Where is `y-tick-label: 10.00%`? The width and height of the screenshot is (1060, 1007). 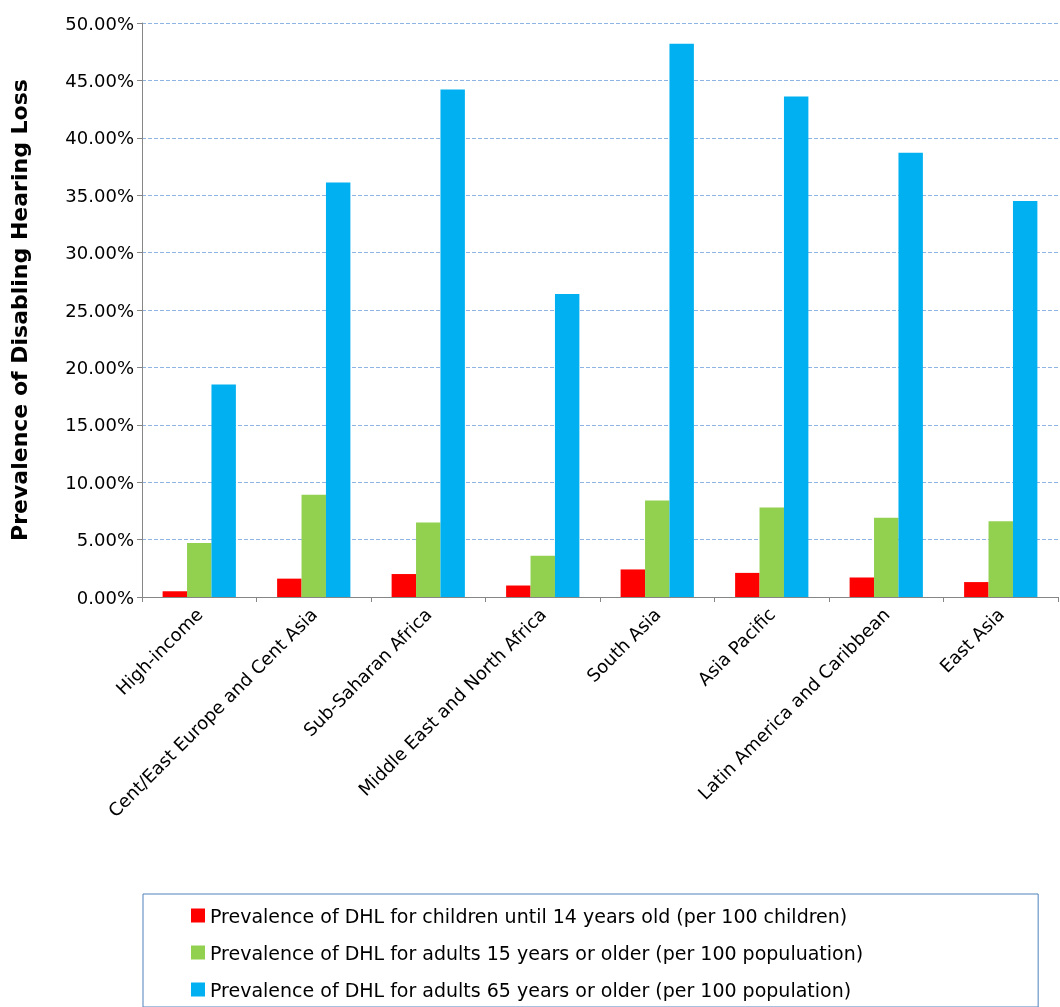 y-tick-label: 10.00% is located at coordinates (99, 482).